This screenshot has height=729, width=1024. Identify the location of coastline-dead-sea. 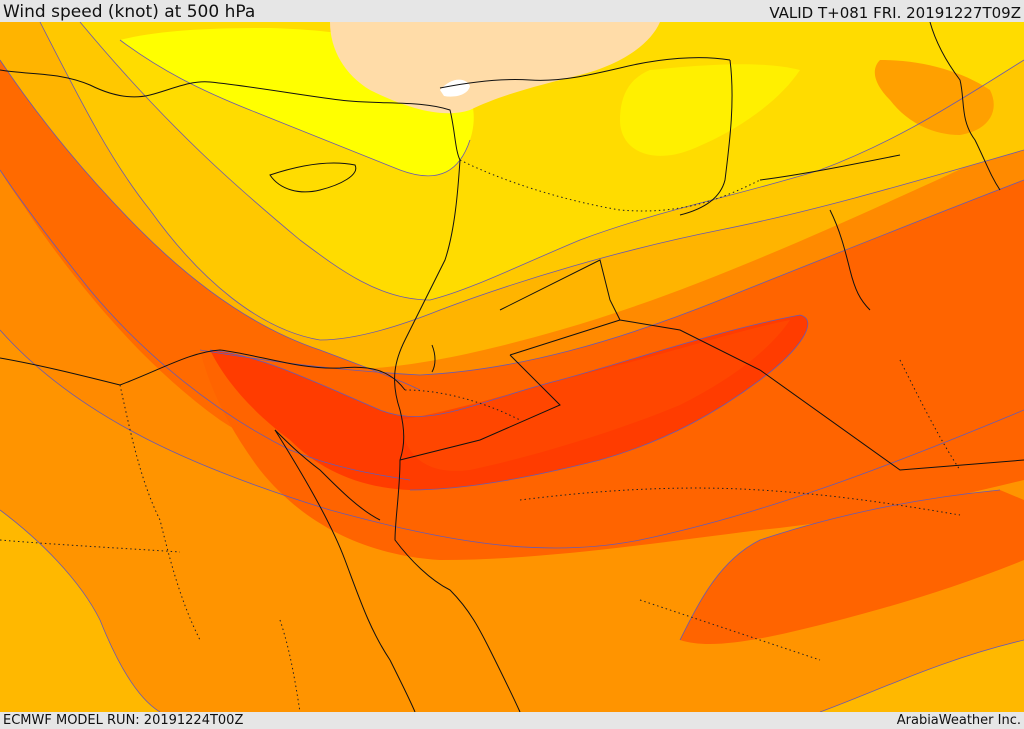
(433, 358).